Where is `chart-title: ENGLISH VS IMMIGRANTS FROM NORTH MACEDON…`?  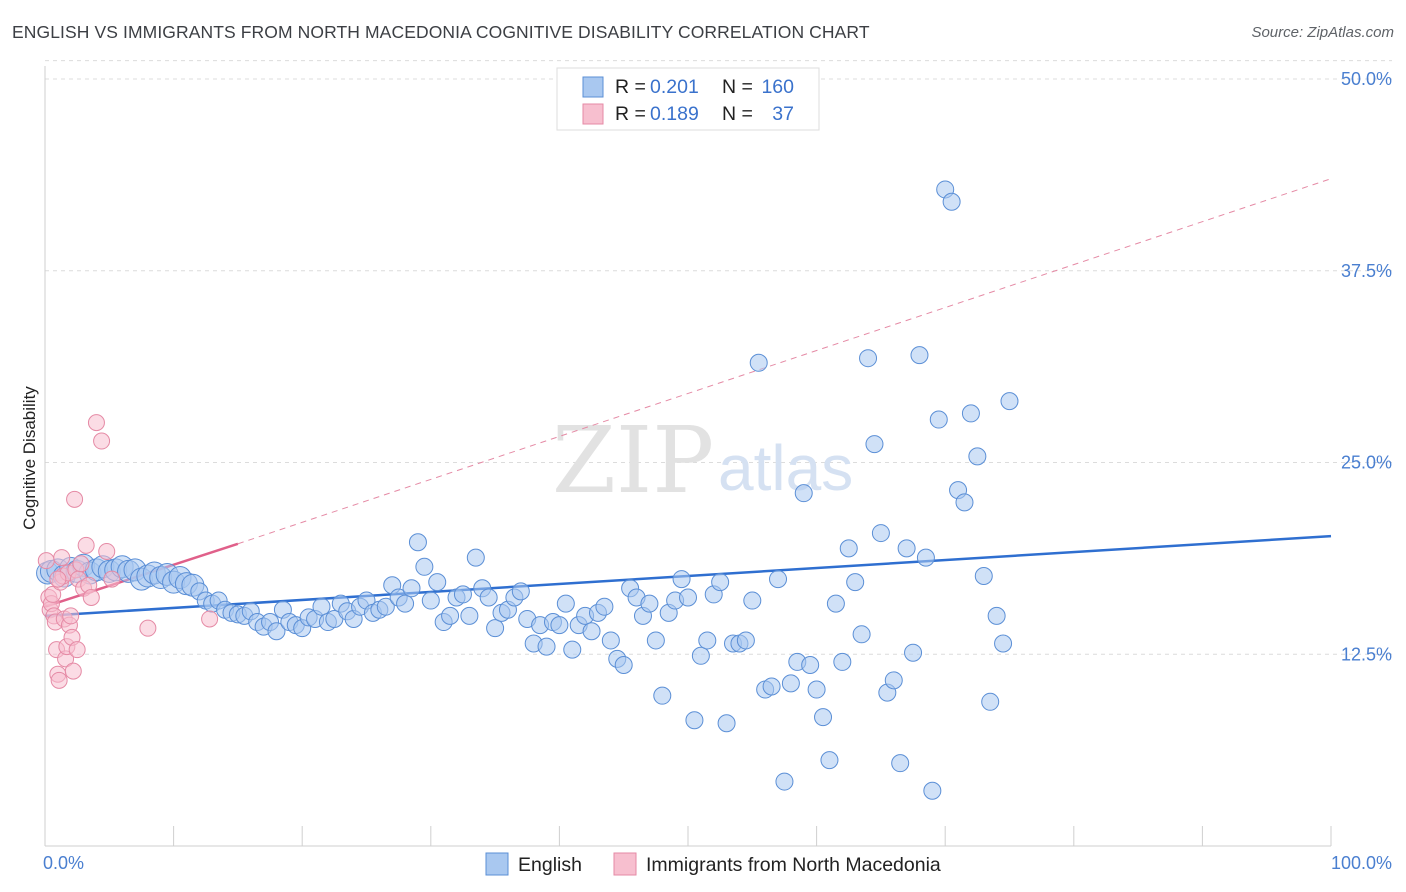 chart-title: ENGLISH VS IMMIGRANTS FROM NORTH MACEDON… is located at coordinates (441, 32).